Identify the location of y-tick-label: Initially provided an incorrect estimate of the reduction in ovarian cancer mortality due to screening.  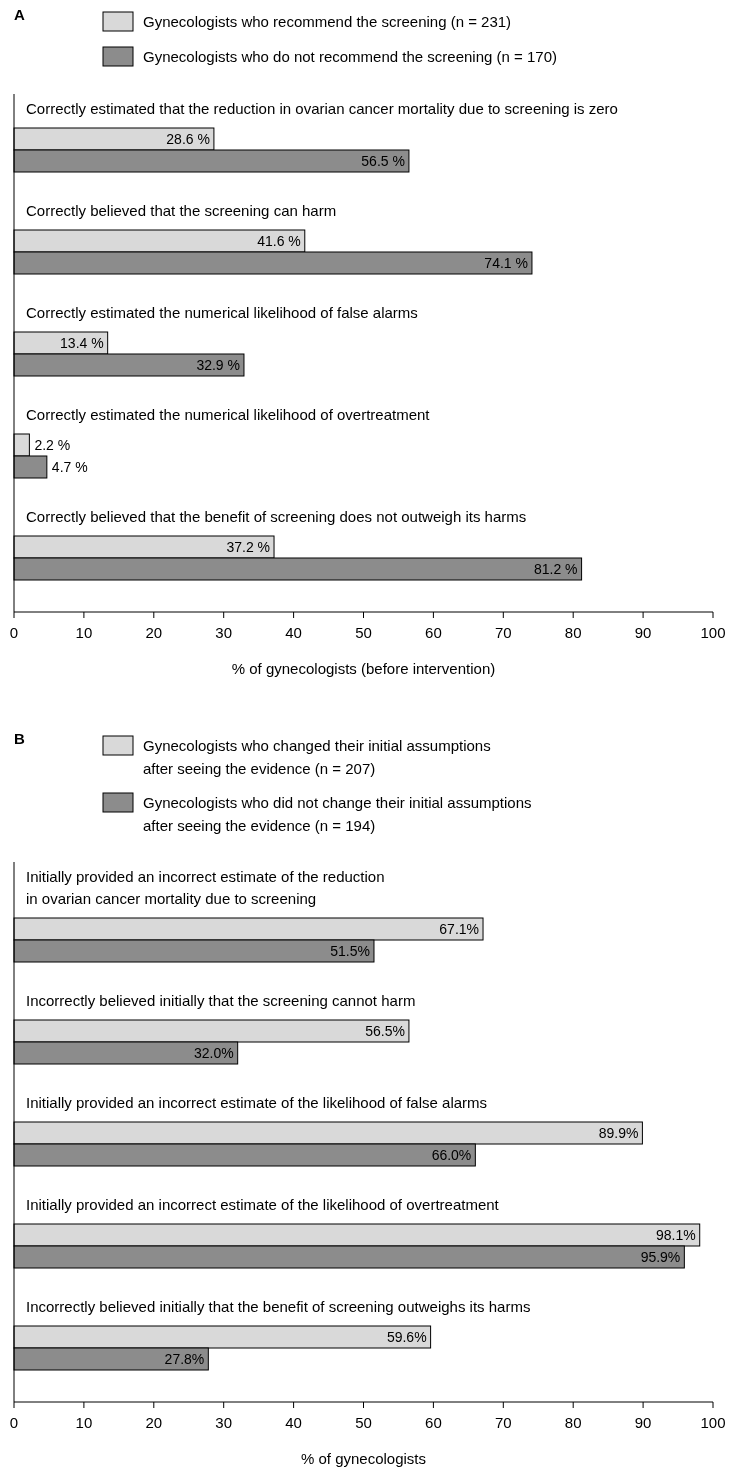
(205, 887).